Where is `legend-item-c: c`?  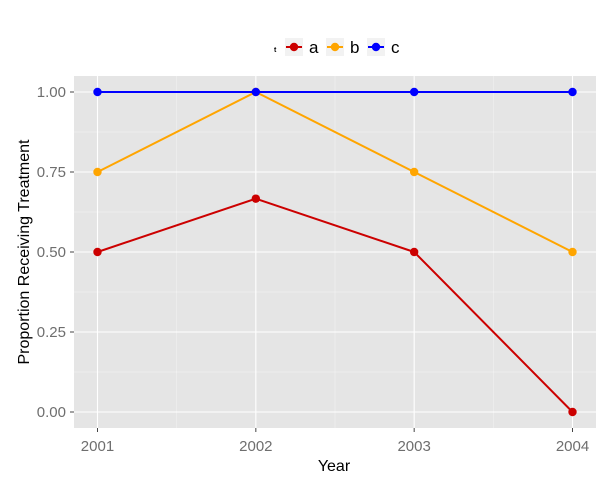
legend-item-c: c is located at coordinates (383, 47).